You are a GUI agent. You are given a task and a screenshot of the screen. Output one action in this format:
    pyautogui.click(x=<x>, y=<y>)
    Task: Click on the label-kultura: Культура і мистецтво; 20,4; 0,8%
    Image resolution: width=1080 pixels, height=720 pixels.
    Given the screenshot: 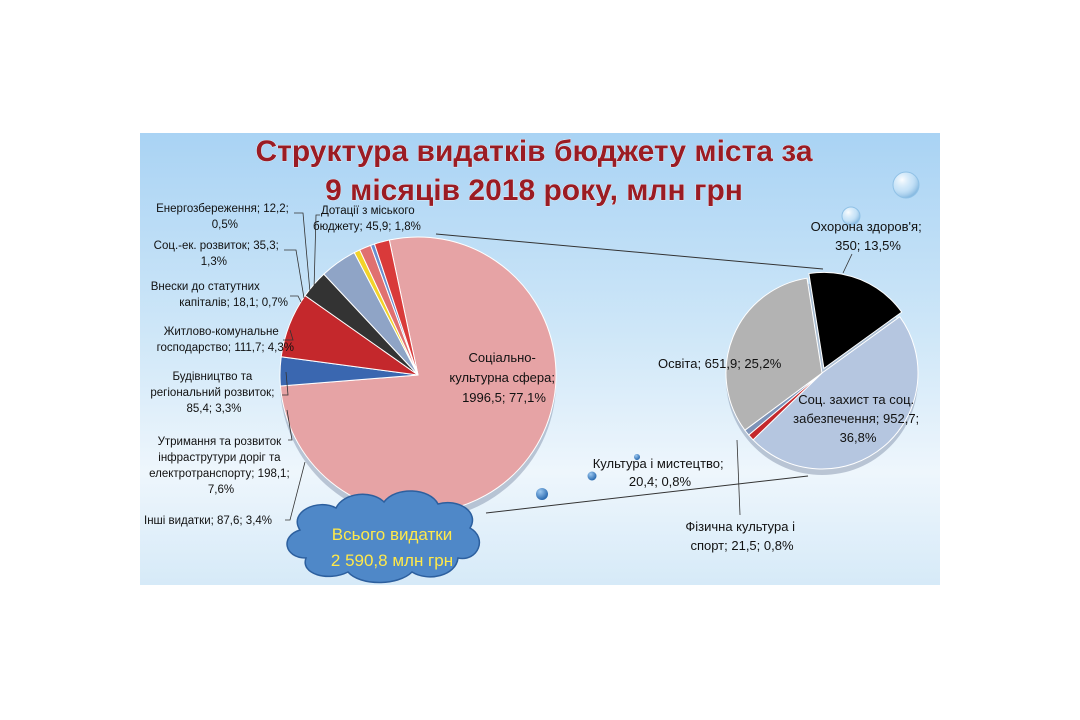 What is the action you would take?
    pyautogui.click(x=660, y=472)
    